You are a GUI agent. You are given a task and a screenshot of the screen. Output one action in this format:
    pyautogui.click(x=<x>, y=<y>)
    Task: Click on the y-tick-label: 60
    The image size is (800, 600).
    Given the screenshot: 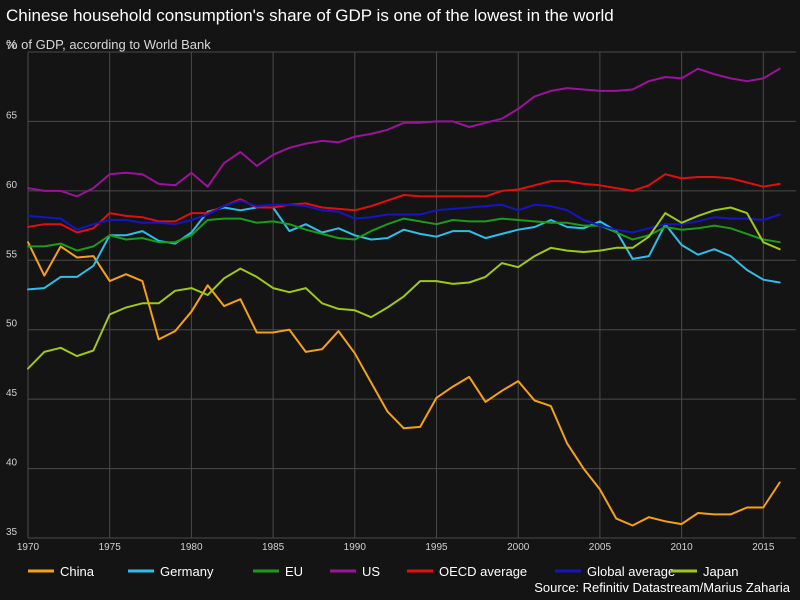 What is the action you would take?
    pyautogui.click(x=12, y=185)
    